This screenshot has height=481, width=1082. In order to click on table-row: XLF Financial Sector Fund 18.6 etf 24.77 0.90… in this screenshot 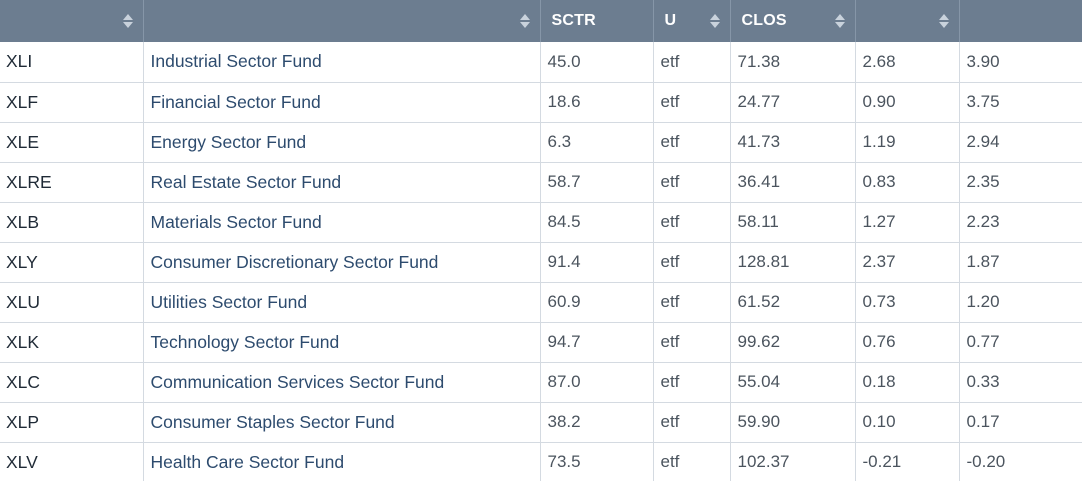, I will do `click(541, 102)`.